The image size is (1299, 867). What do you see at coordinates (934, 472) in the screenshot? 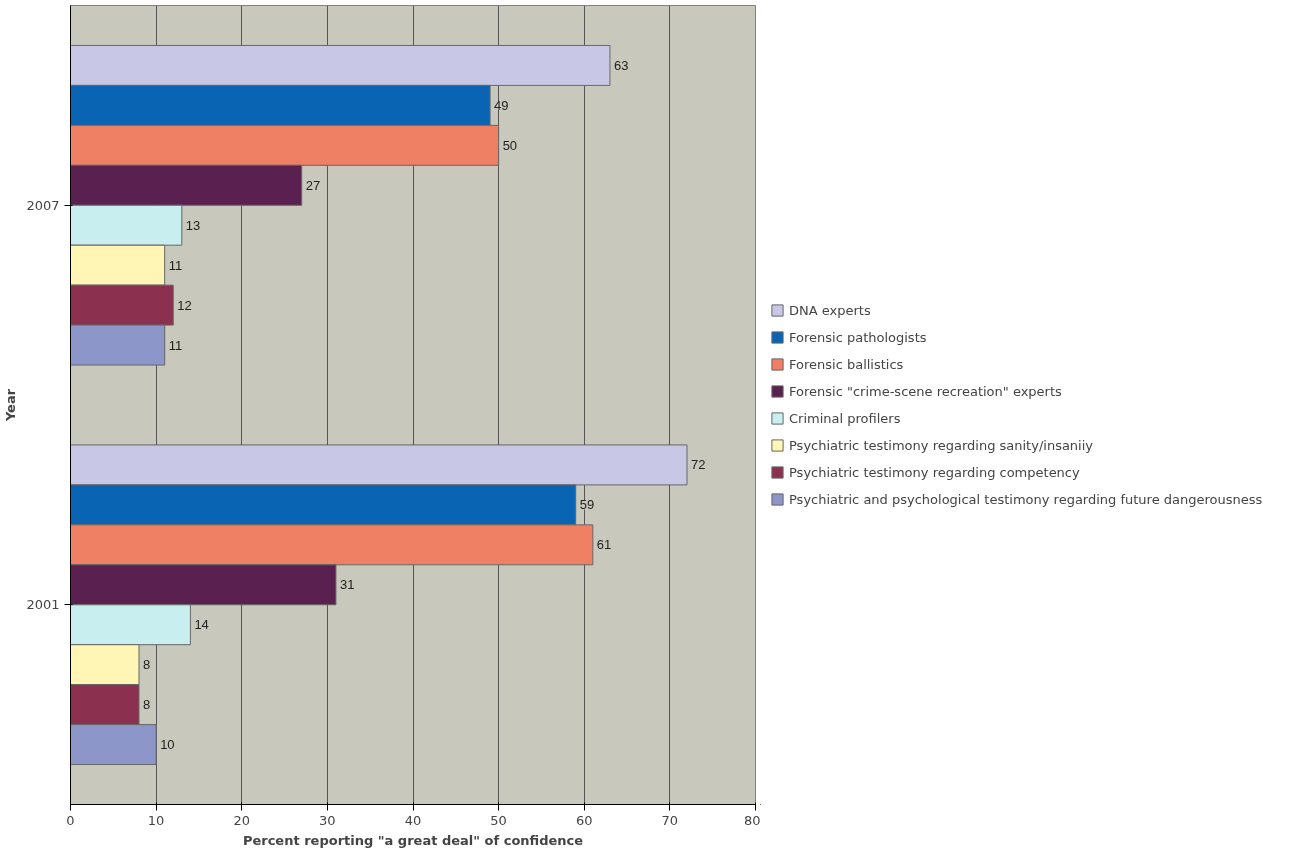
I see `legend-label: Psychiatric testimony regarding competency` at bounding box center [934, 472].